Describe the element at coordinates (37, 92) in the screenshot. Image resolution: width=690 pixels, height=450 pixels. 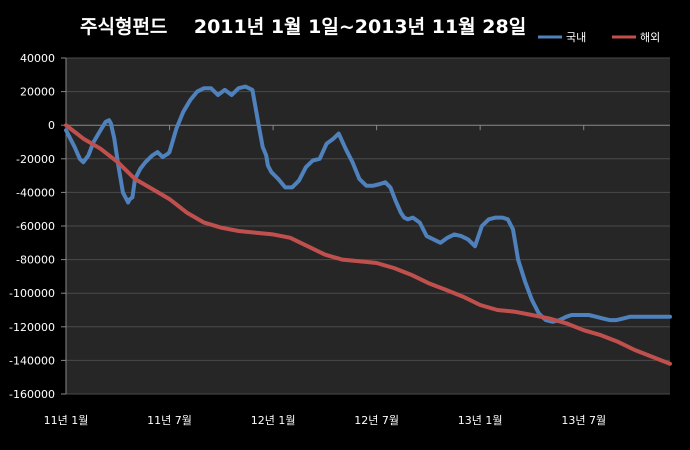
I see `y-tick-label: 20000` at that location.